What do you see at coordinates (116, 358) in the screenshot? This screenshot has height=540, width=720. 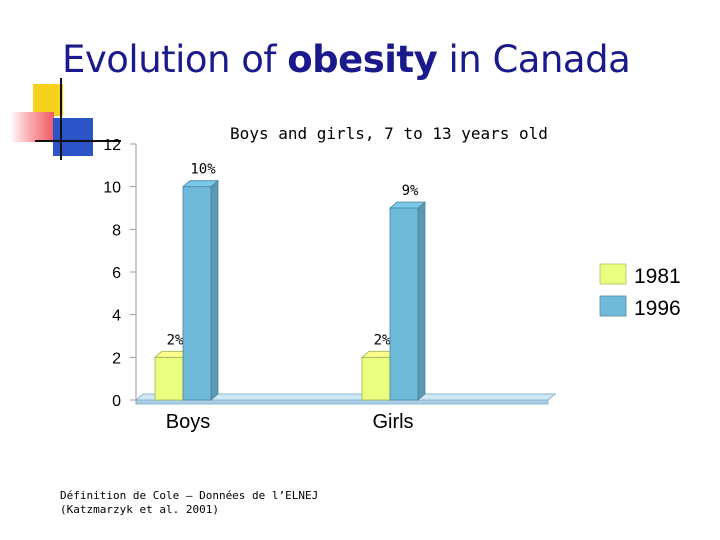 I see `y-axis-tick-label: 2` at bounding box center [116, 358].